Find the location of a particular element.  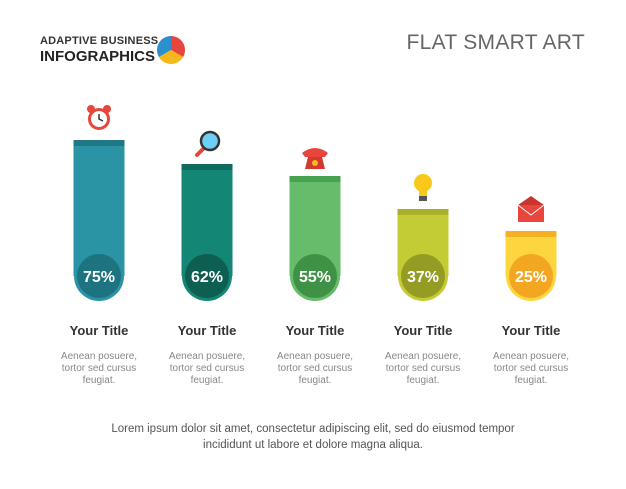

envelope-top-flap is located at coordinates (531, 200).